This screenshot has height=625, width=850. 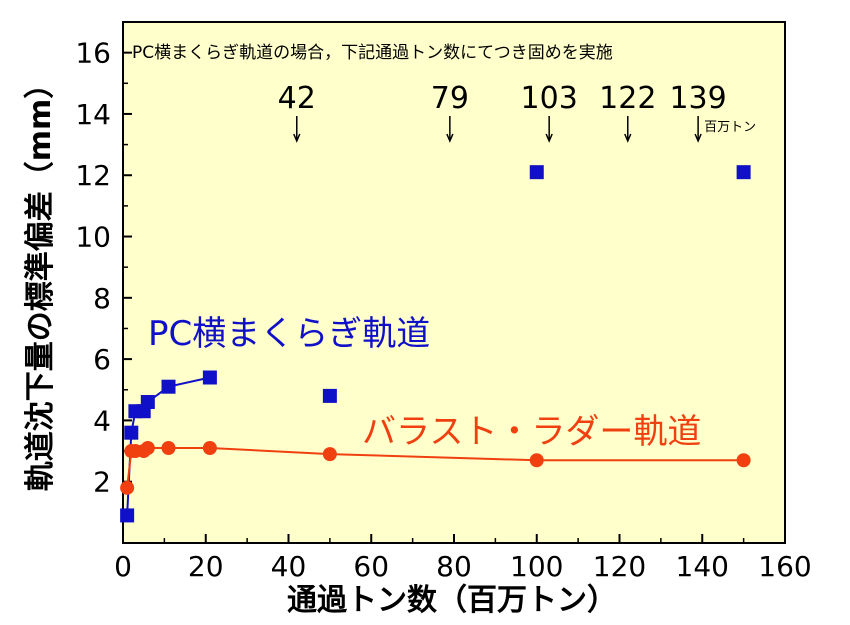 What do you see at coordinates (784, 566) in the screenshot?
I see `x-tick-label: 160` at bounding box center [784, 566].